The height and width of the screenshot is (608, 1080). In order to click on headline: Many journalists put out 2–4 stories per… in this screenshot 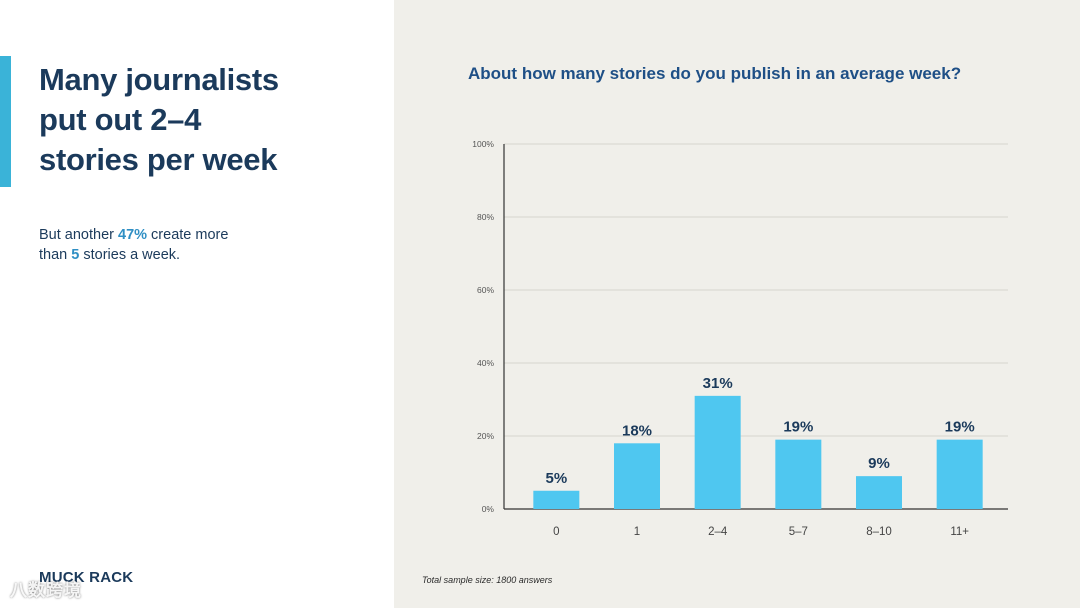, I will do `click(209, 120)`.